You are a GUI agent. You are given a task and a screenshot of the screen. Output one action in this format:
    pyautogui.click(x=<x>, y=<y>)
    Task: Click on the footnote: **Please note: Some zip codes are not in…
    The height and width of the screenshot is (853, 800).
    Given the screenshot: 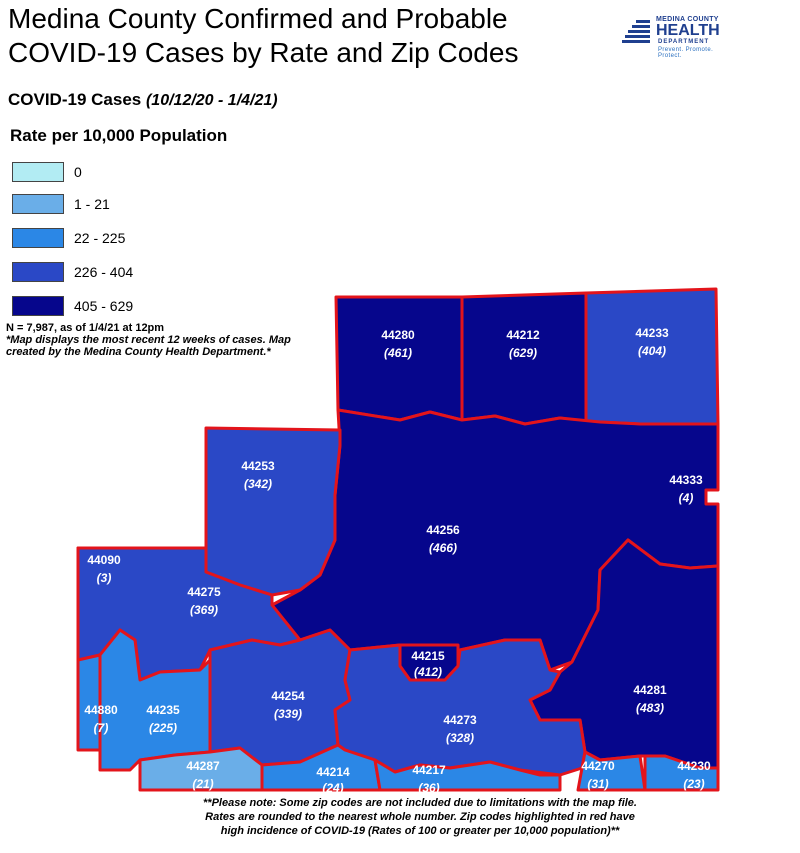 What is the action you would take?
    pyautogui.click(x=420, y=817)
    